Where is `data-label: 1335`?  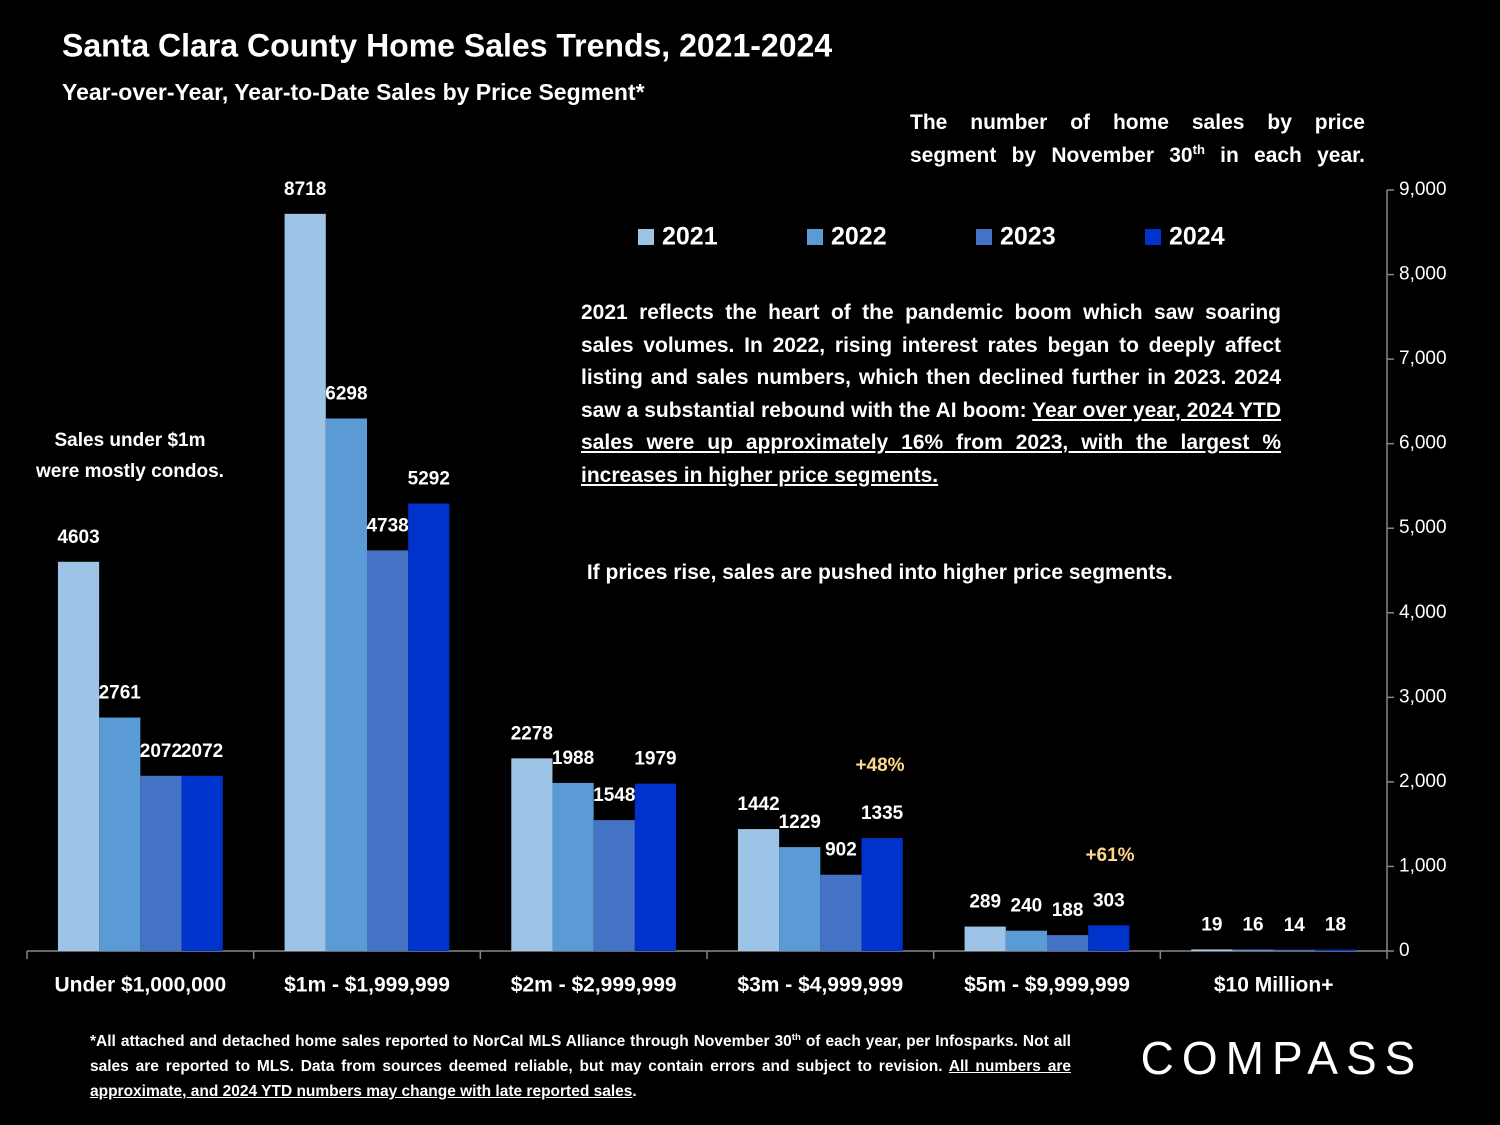
data-label: 1335 is located at coordinates (882, 813).